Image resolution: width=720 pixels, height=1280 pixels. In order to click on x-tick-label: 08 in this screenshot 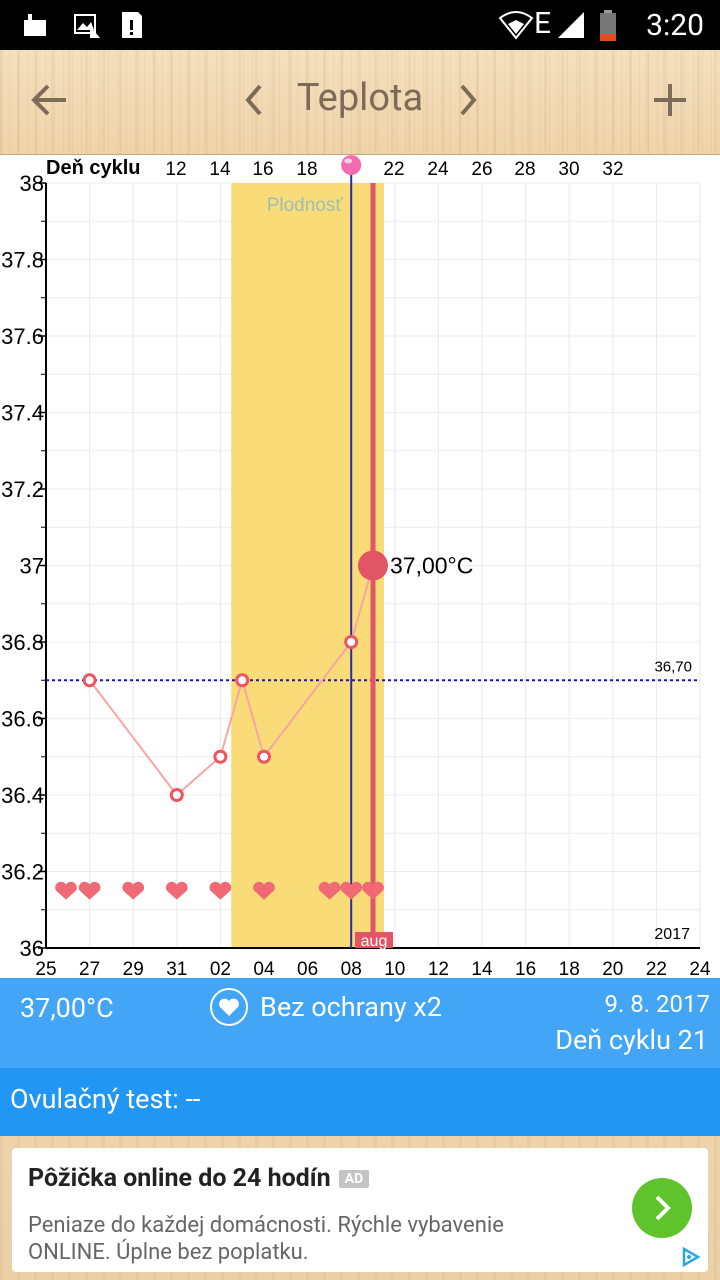, I will do `click(351, 969)`.